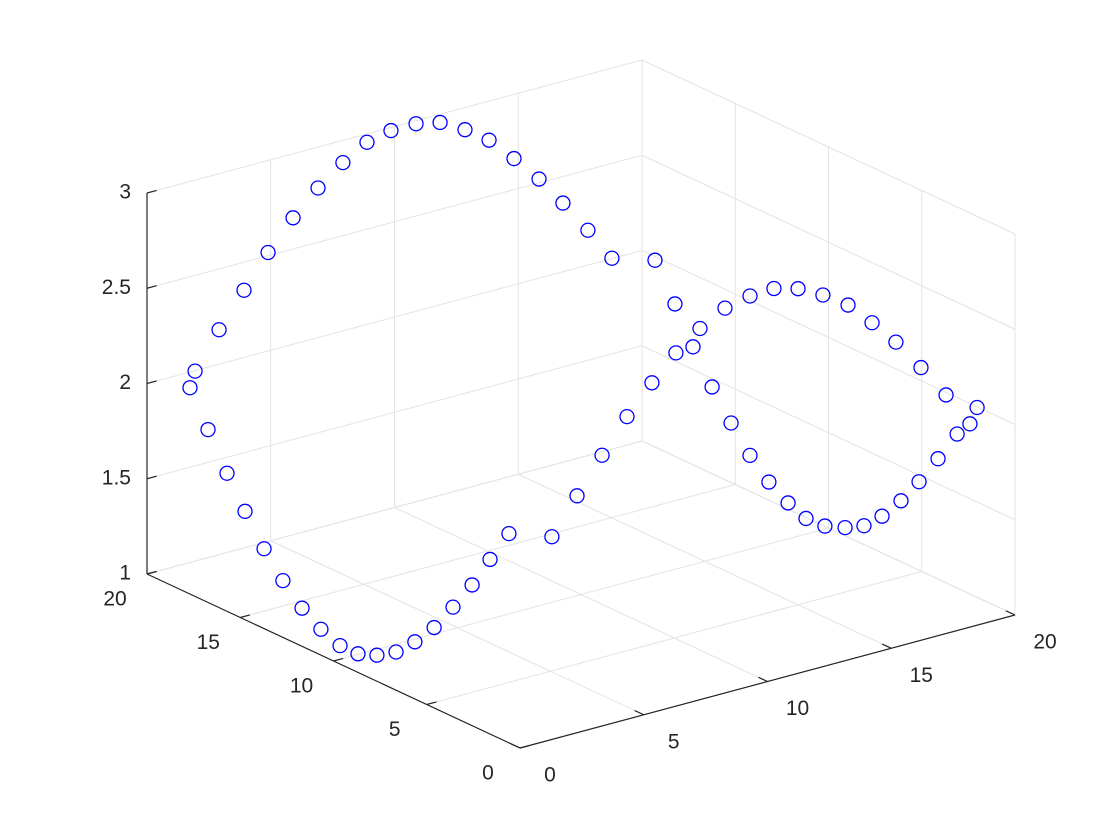 This screenshot has height=840, width=1120. Describe the element at coordinates (1044, 642) in the screenshot. I see `x-tick-label: 20` at that location.